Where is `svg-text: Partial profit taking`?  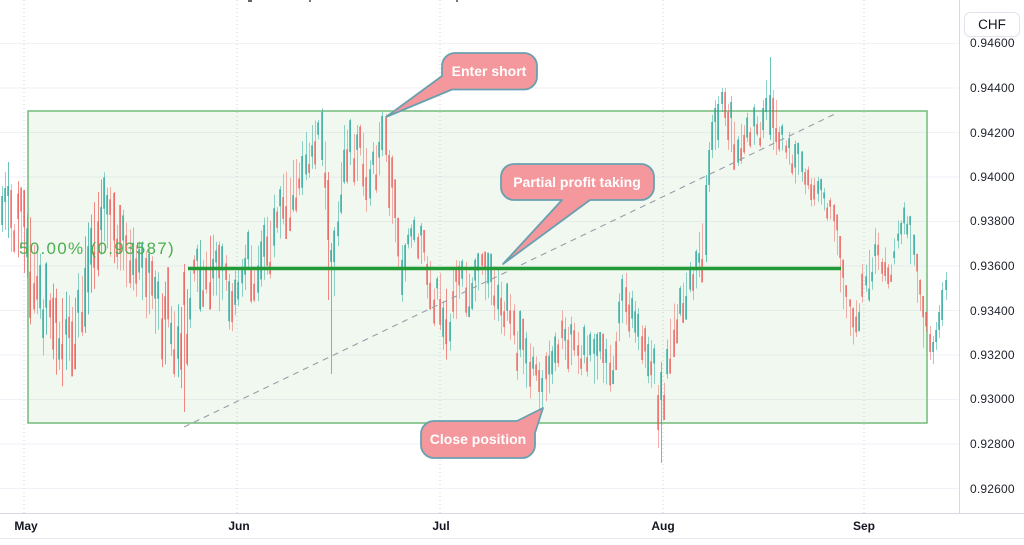 svg-text: Partial profit taking is located at coordinates (577, 182).